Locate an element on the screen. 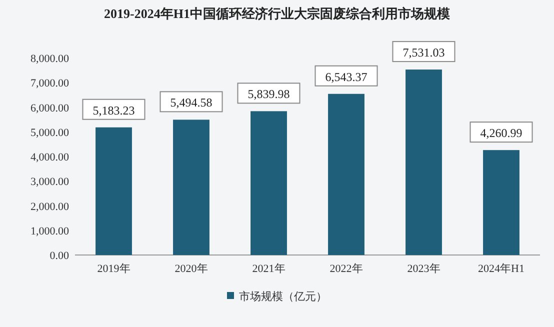 The image size is (554, 327). data-label: 5,839.98 is located at coordinates (269, 94).